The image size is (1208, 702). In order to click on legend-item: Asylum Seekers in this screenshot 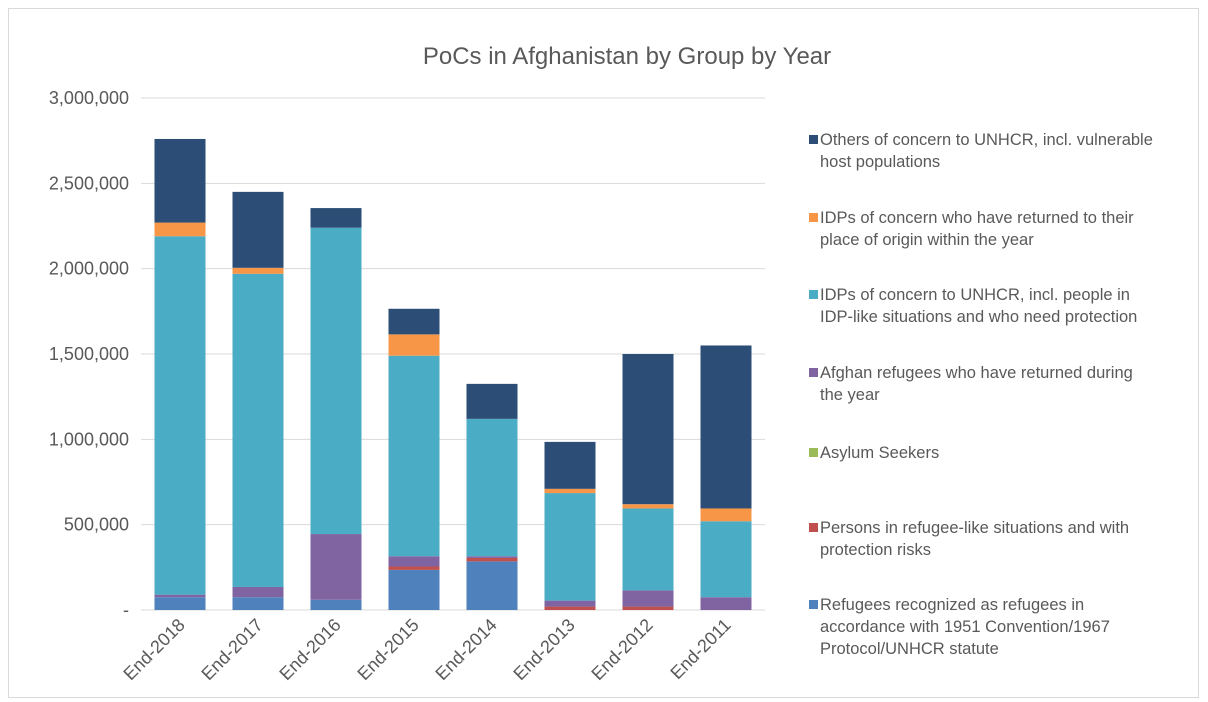, I will do `click(874, 453)`.